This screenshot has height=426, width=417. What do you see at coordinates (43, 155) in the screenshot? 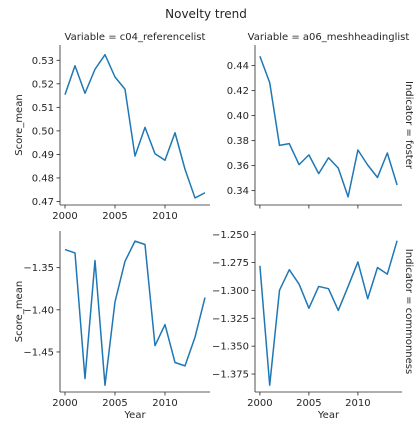
I see `y-tick-label: 0.49` at bounding box center [43, 155].